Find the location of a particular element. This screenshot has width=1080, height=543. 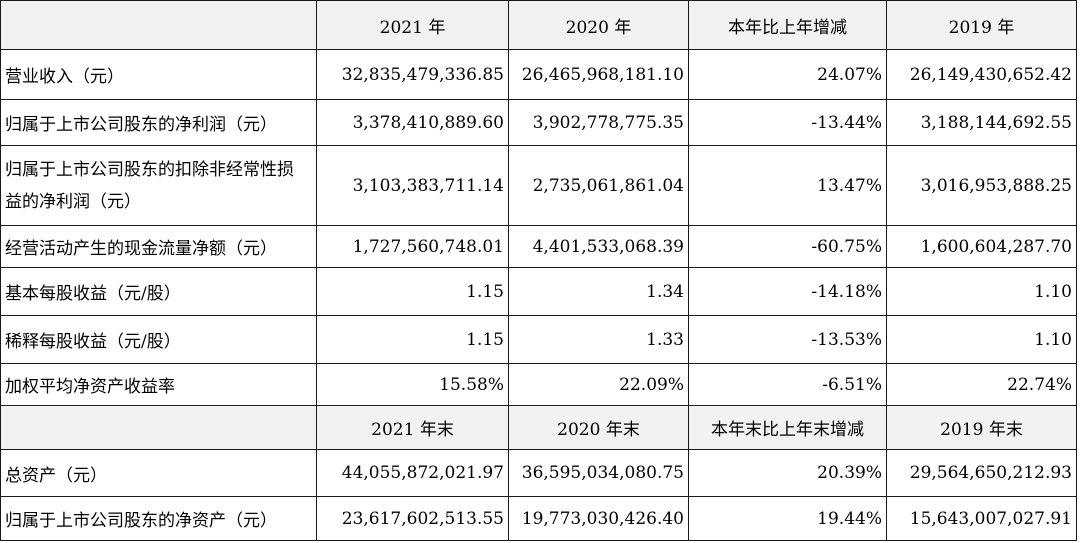

cell-2021: 3,378,410,889.60 is located at coordinates (412, 122).